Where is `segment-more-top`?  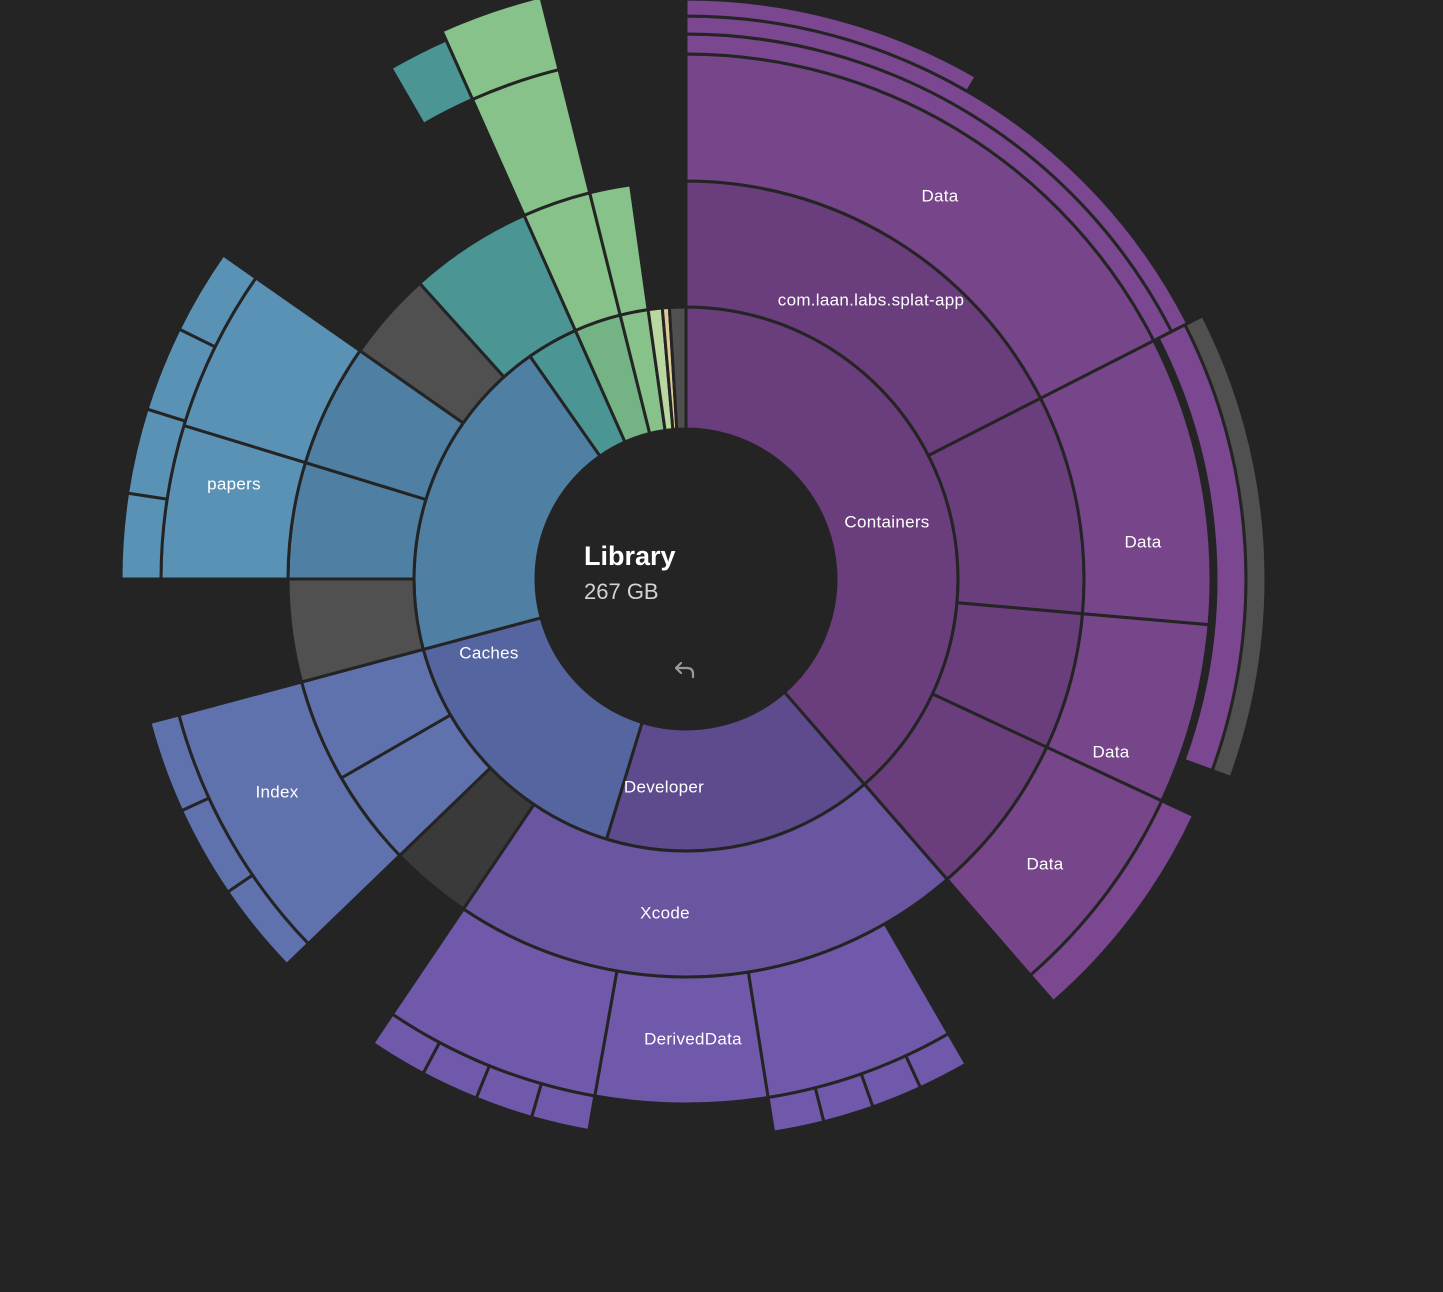 segment-more-top is located at coordinates (677, 368).